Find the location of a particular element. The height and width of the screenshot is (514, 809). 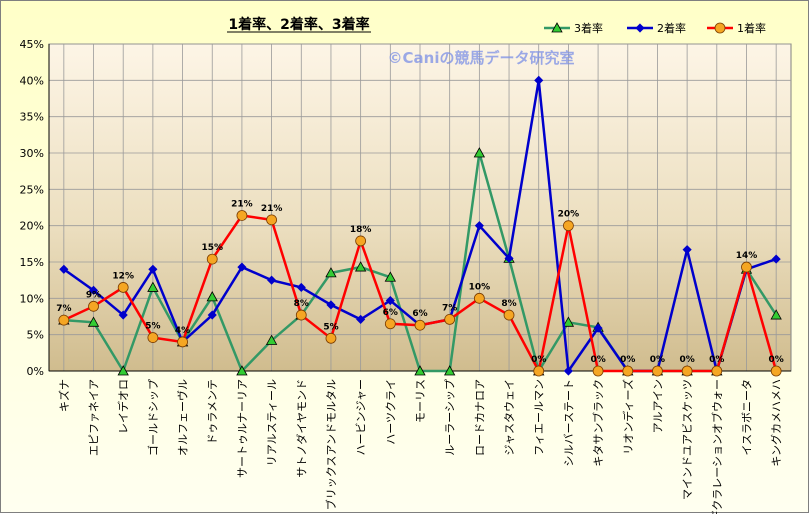

x-category-label: サートゥルナーリア is located at coordinates (242, 428).